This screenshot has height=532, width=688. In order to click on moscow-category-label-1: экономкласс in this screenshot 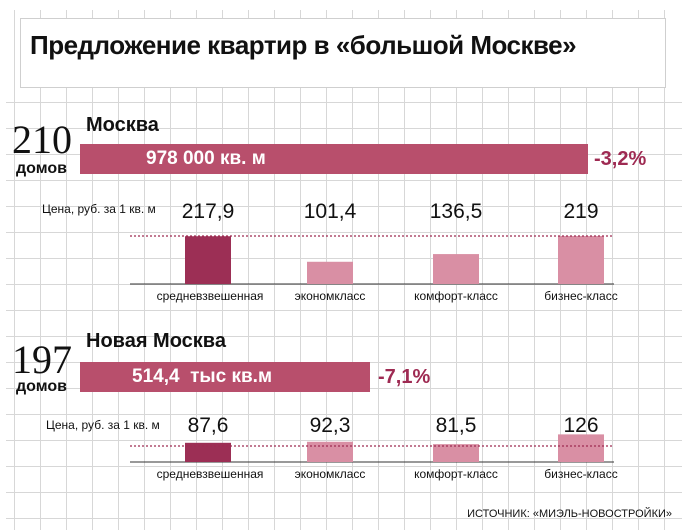, I will do `click(330, 296)`.